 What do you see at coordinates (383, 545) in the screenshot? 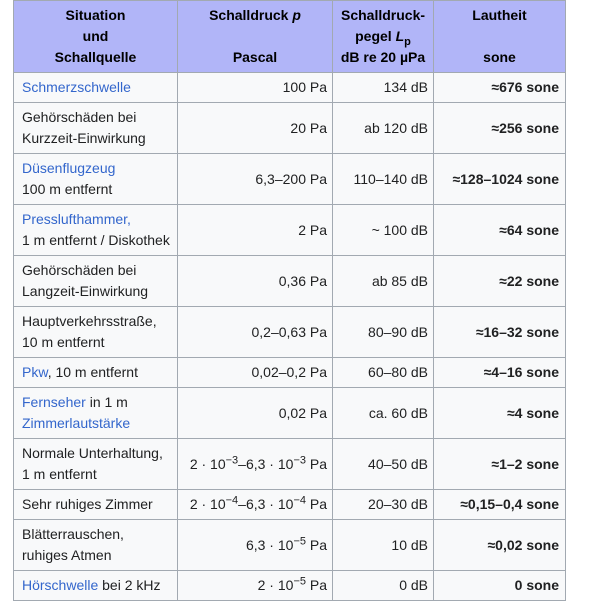
I see `level-cell: 10 dB` at bounding box center [383, 545].